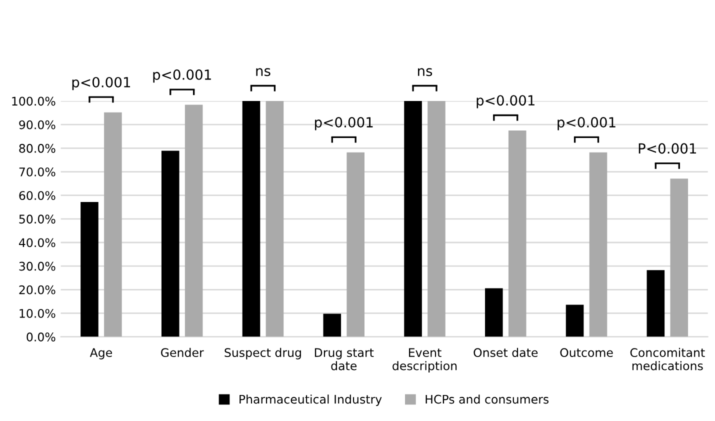 This screenshot has width=715, height=421. What do you see at coordinates (34, 101) in the screenshot?
I see `y-tick-label: 100.0%` at bounding box center [34, 101].